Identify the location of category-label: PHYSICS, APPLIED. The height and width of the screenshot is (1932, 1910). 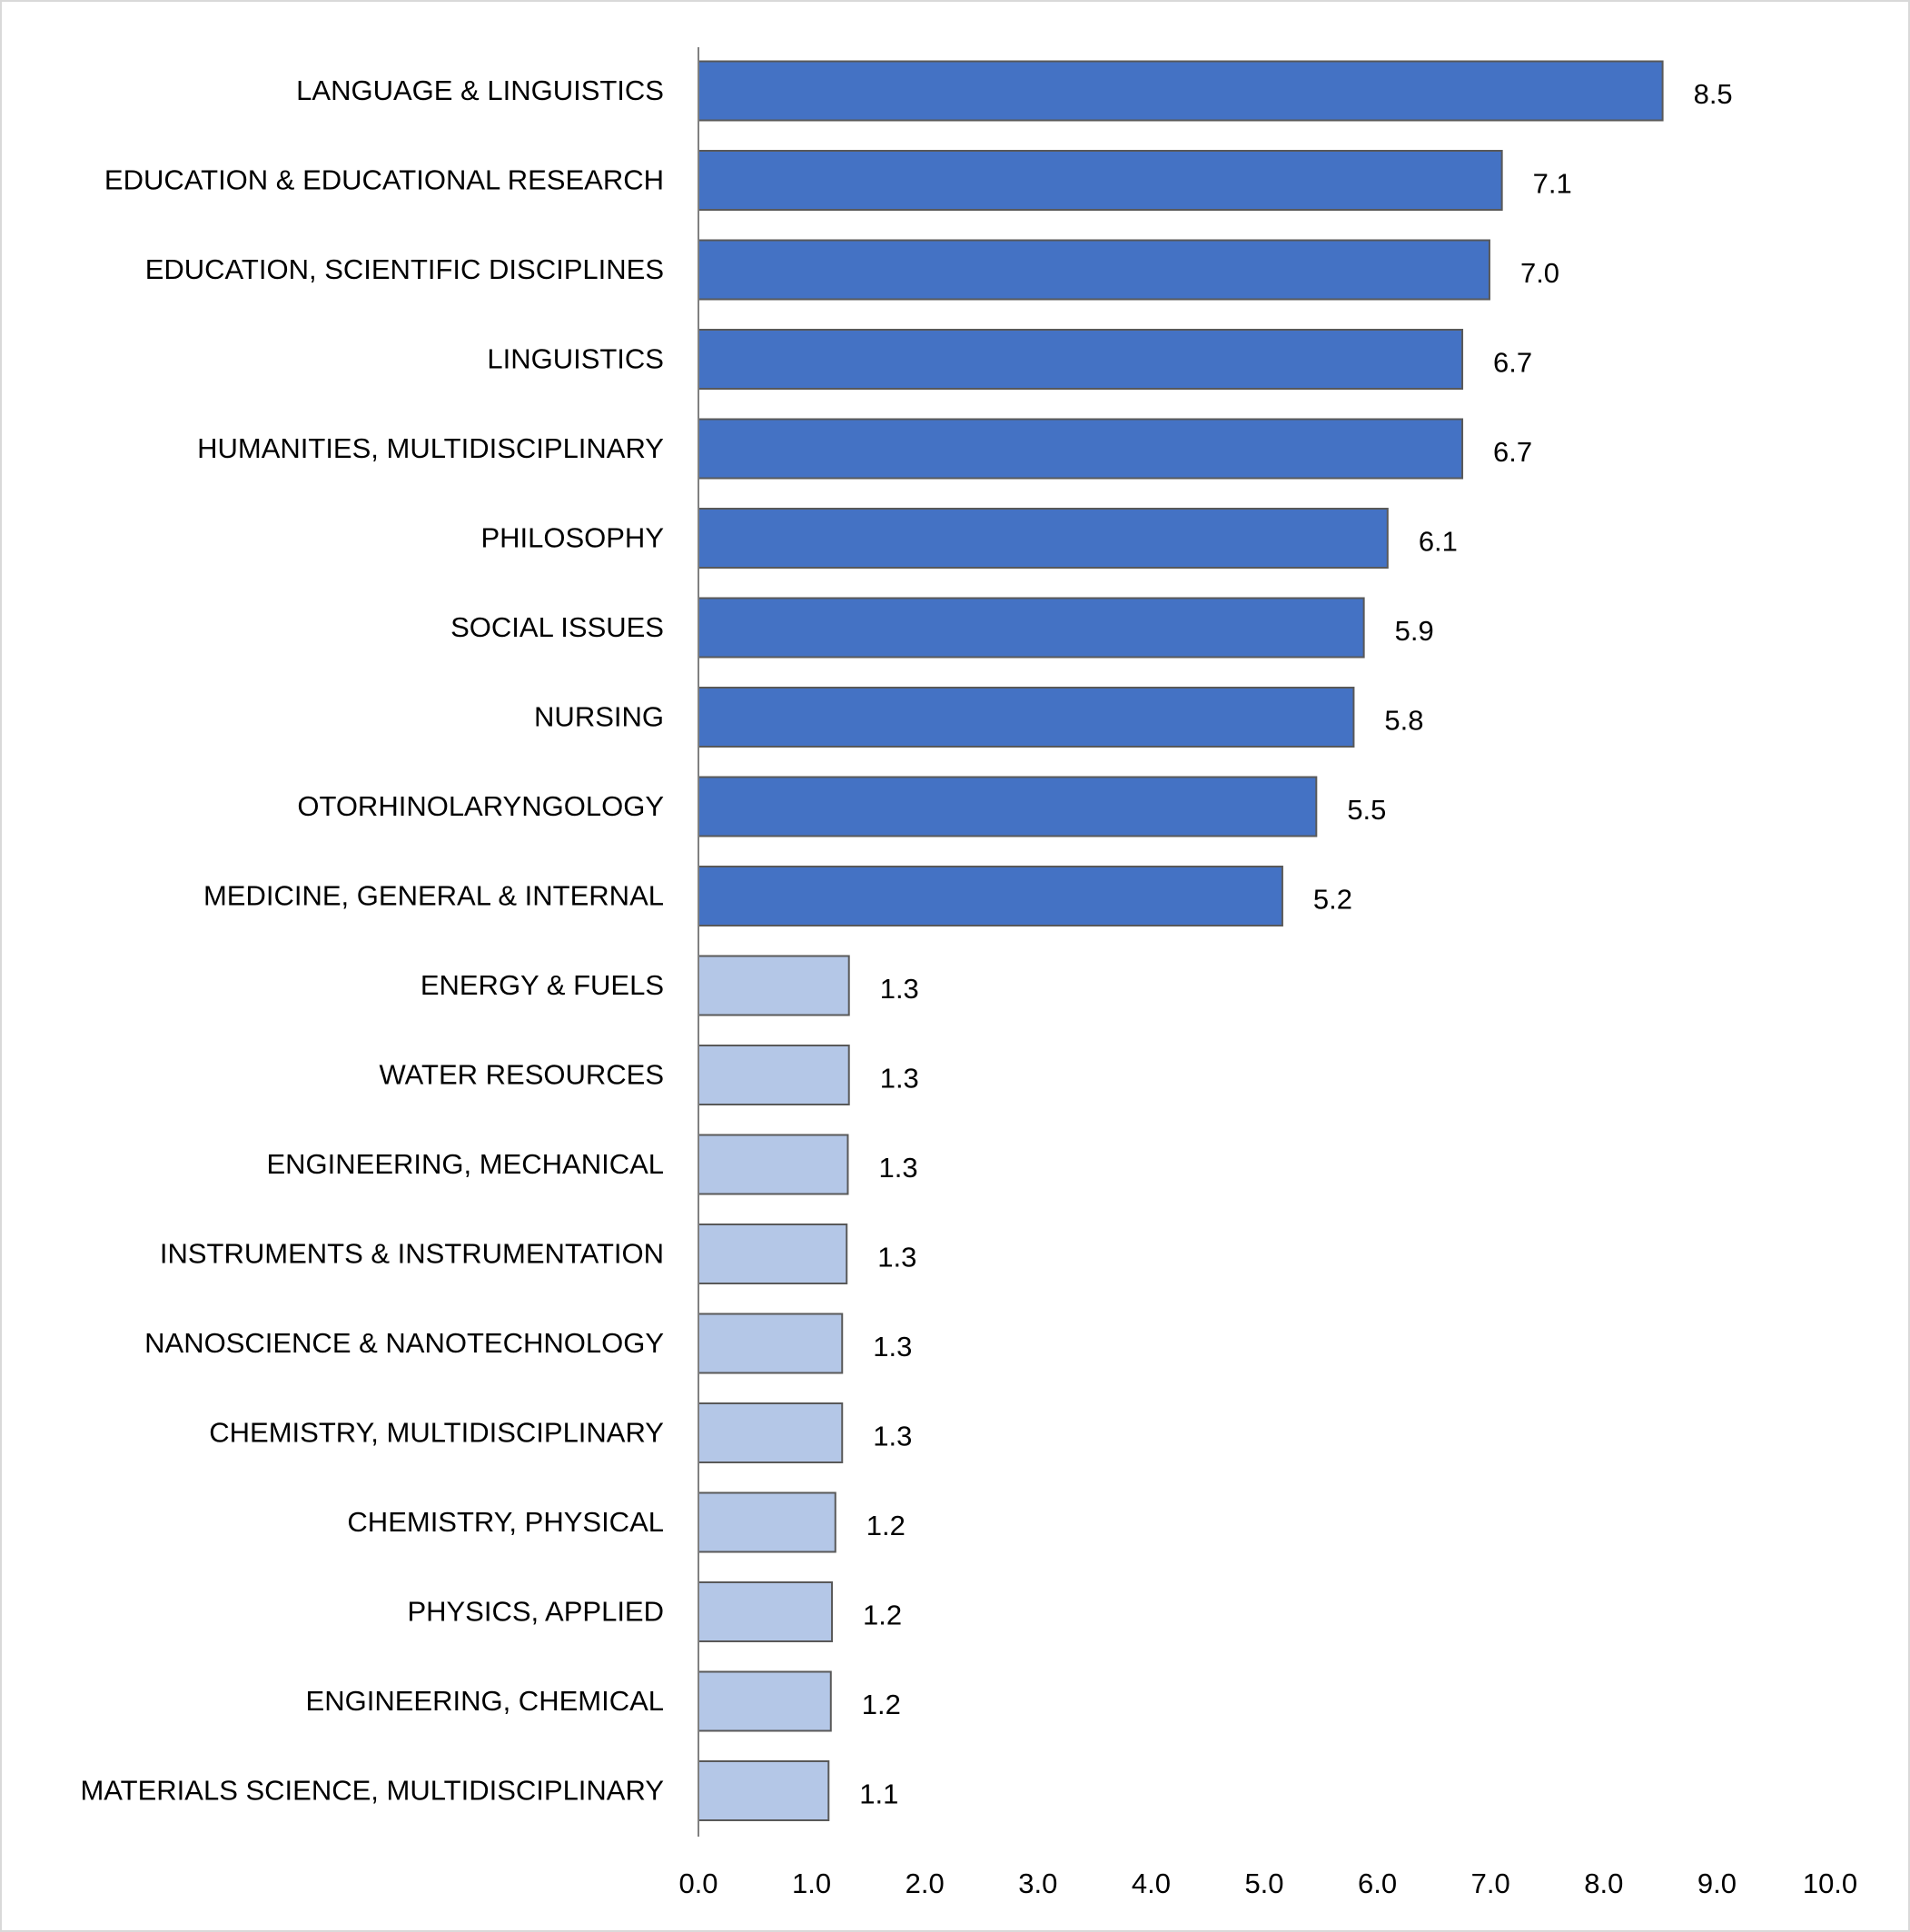
(535, 1612).